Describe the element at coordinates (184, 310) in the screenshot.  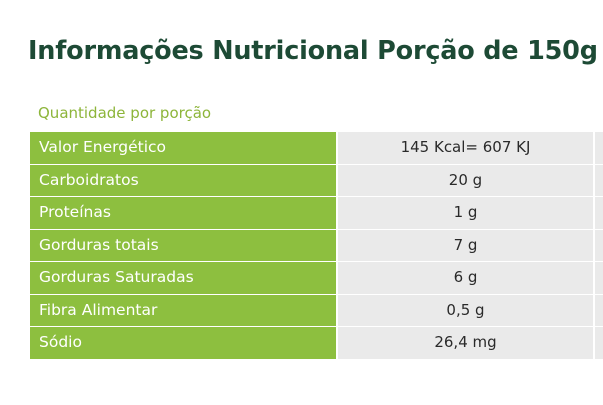
I see `nutrient-label: Fibra Alimentar` at that location.